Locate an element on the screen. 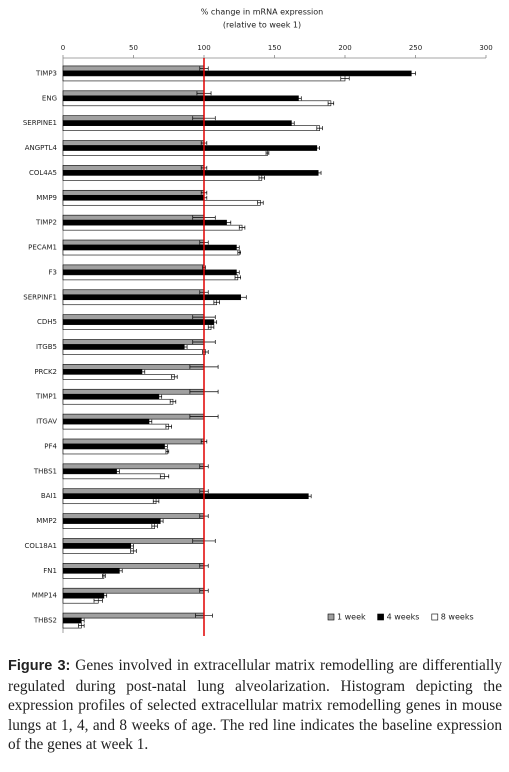 This screenshot has width=509, height=772. y-tick-label: COL18A1 is located at coordinates (41, 546).